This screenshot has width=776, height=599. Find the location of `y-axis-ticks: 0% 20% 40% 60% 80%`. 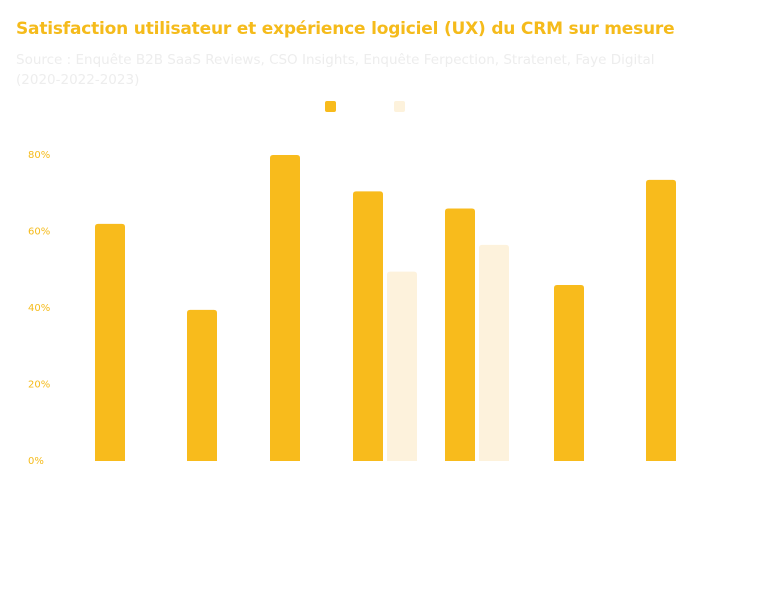

y-axis-ticks: 0% 20% 40% 60% 80% is located at coordinates (39, 308).